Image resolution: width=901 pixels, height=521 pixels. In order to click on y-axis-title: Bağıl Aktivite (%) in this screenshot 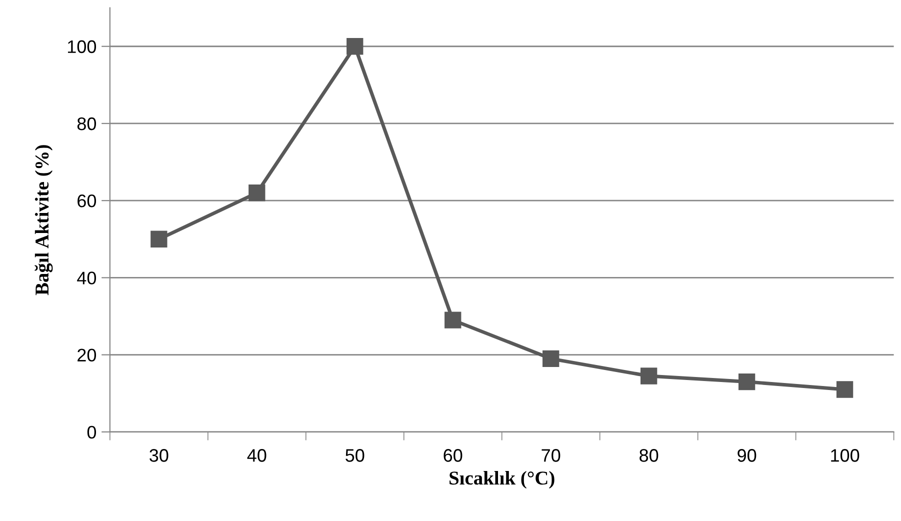, I will do `click(43, 220)`.